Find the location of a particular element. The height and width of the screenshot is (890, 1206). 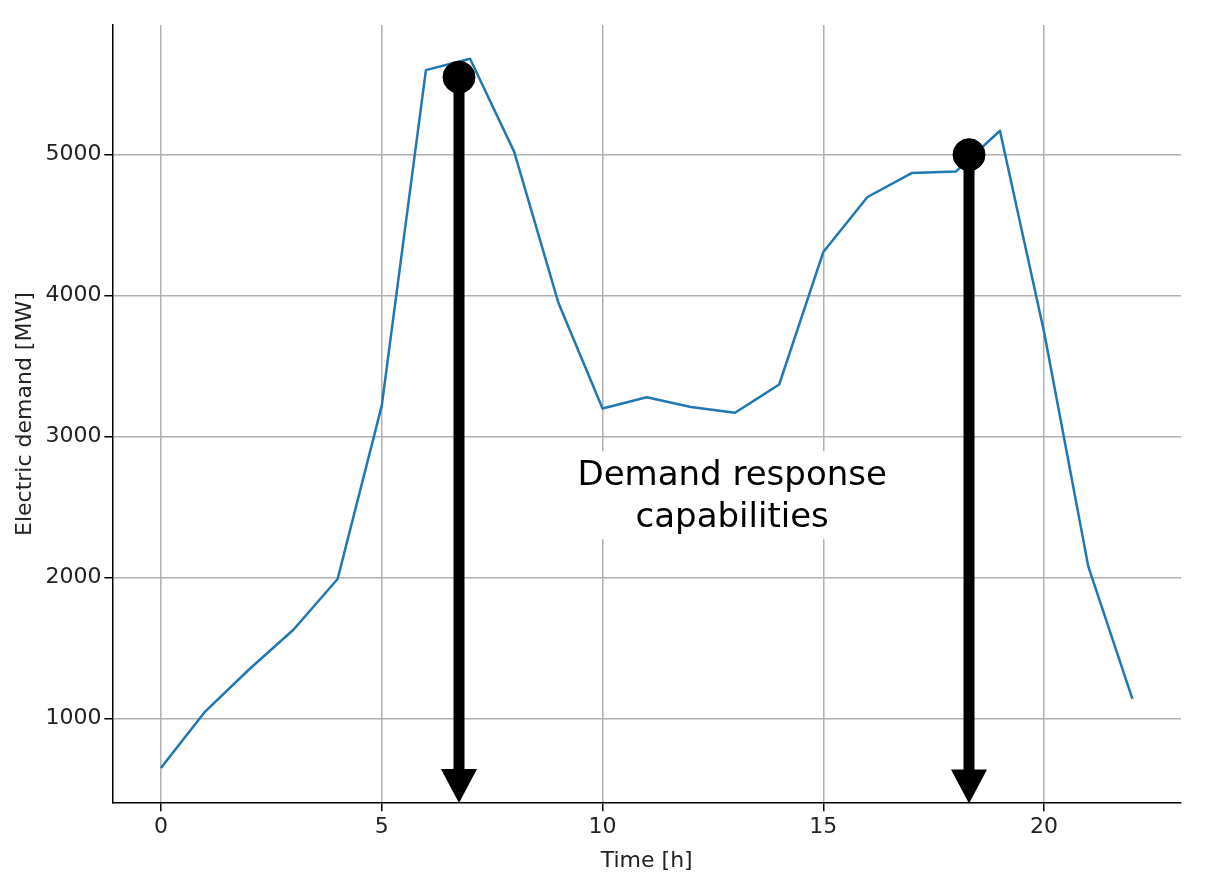

x-tick-label: 0 is located at coordinates (160, 826).